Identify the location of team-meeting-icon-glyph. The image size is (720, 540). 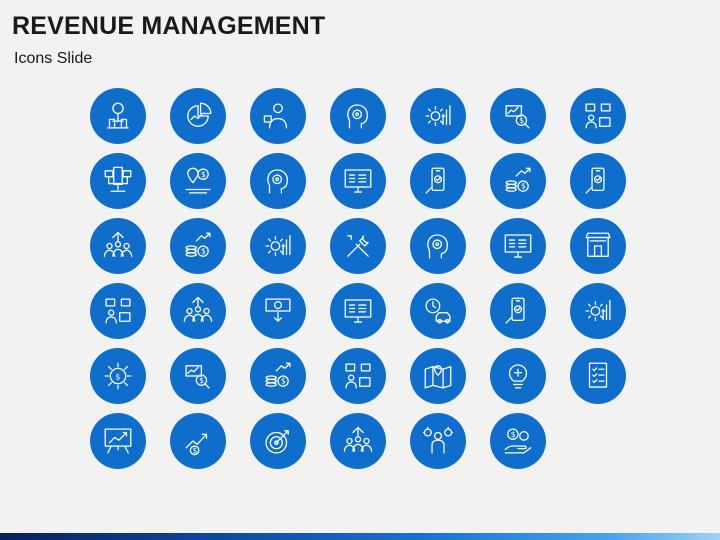
(358, 439).